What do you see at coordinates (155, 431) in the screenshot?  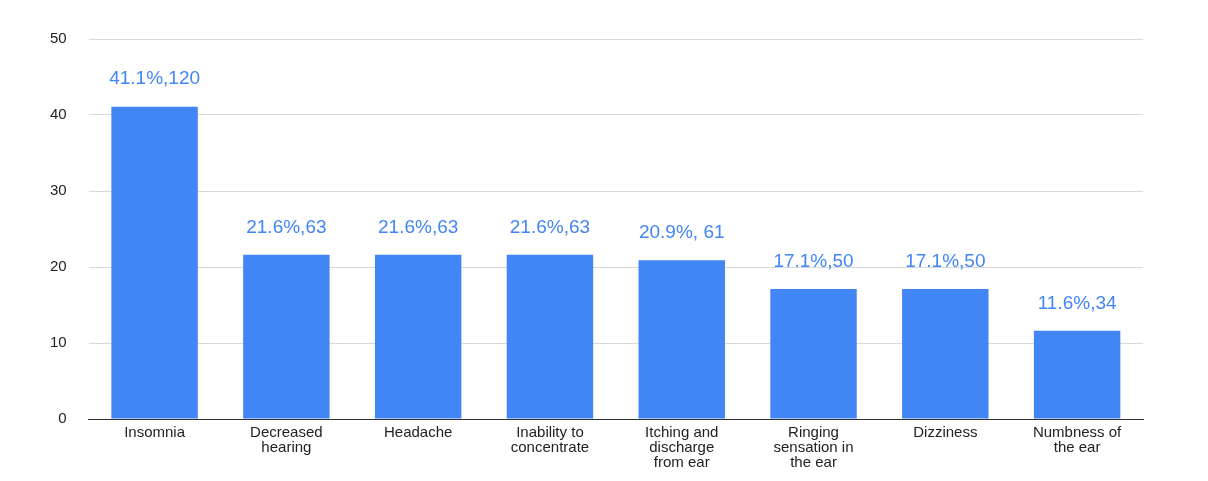 I see `x-tick-label: Insomnia` at bounding box center [155, 431].